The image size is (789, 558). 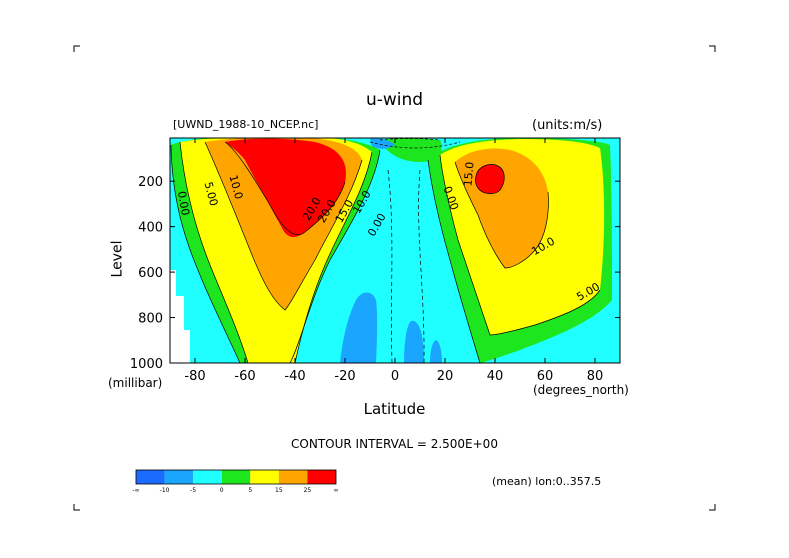 What do you see at coordinates (545, 376) in the screenshot?
I see `x-tick-label: 60` at bounding box center [545, 376].